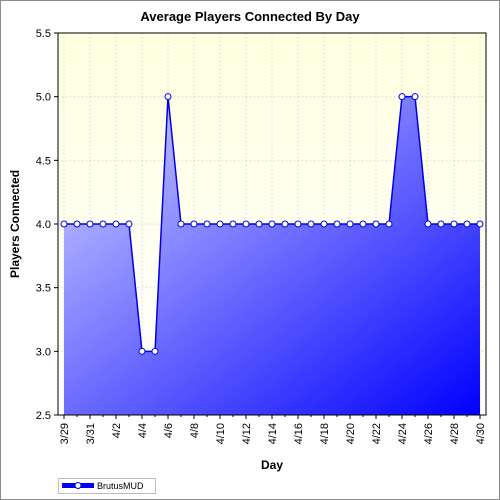 The image size is (500, 500). Describe the element at coordinates (481, 433) in the screenshot. I see `x-tick-label: 4/30` at that location.